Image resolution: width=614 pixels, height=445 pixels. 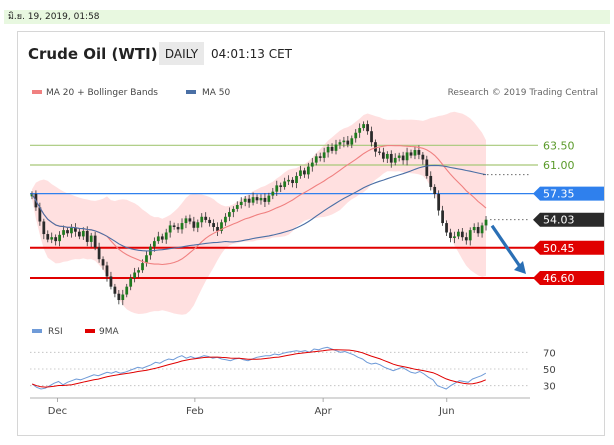 What do you see at coordinates (252, 54) in the screenshot?
I see `chart-time: 04:01:13 CET` at bounding box center [252, 54].